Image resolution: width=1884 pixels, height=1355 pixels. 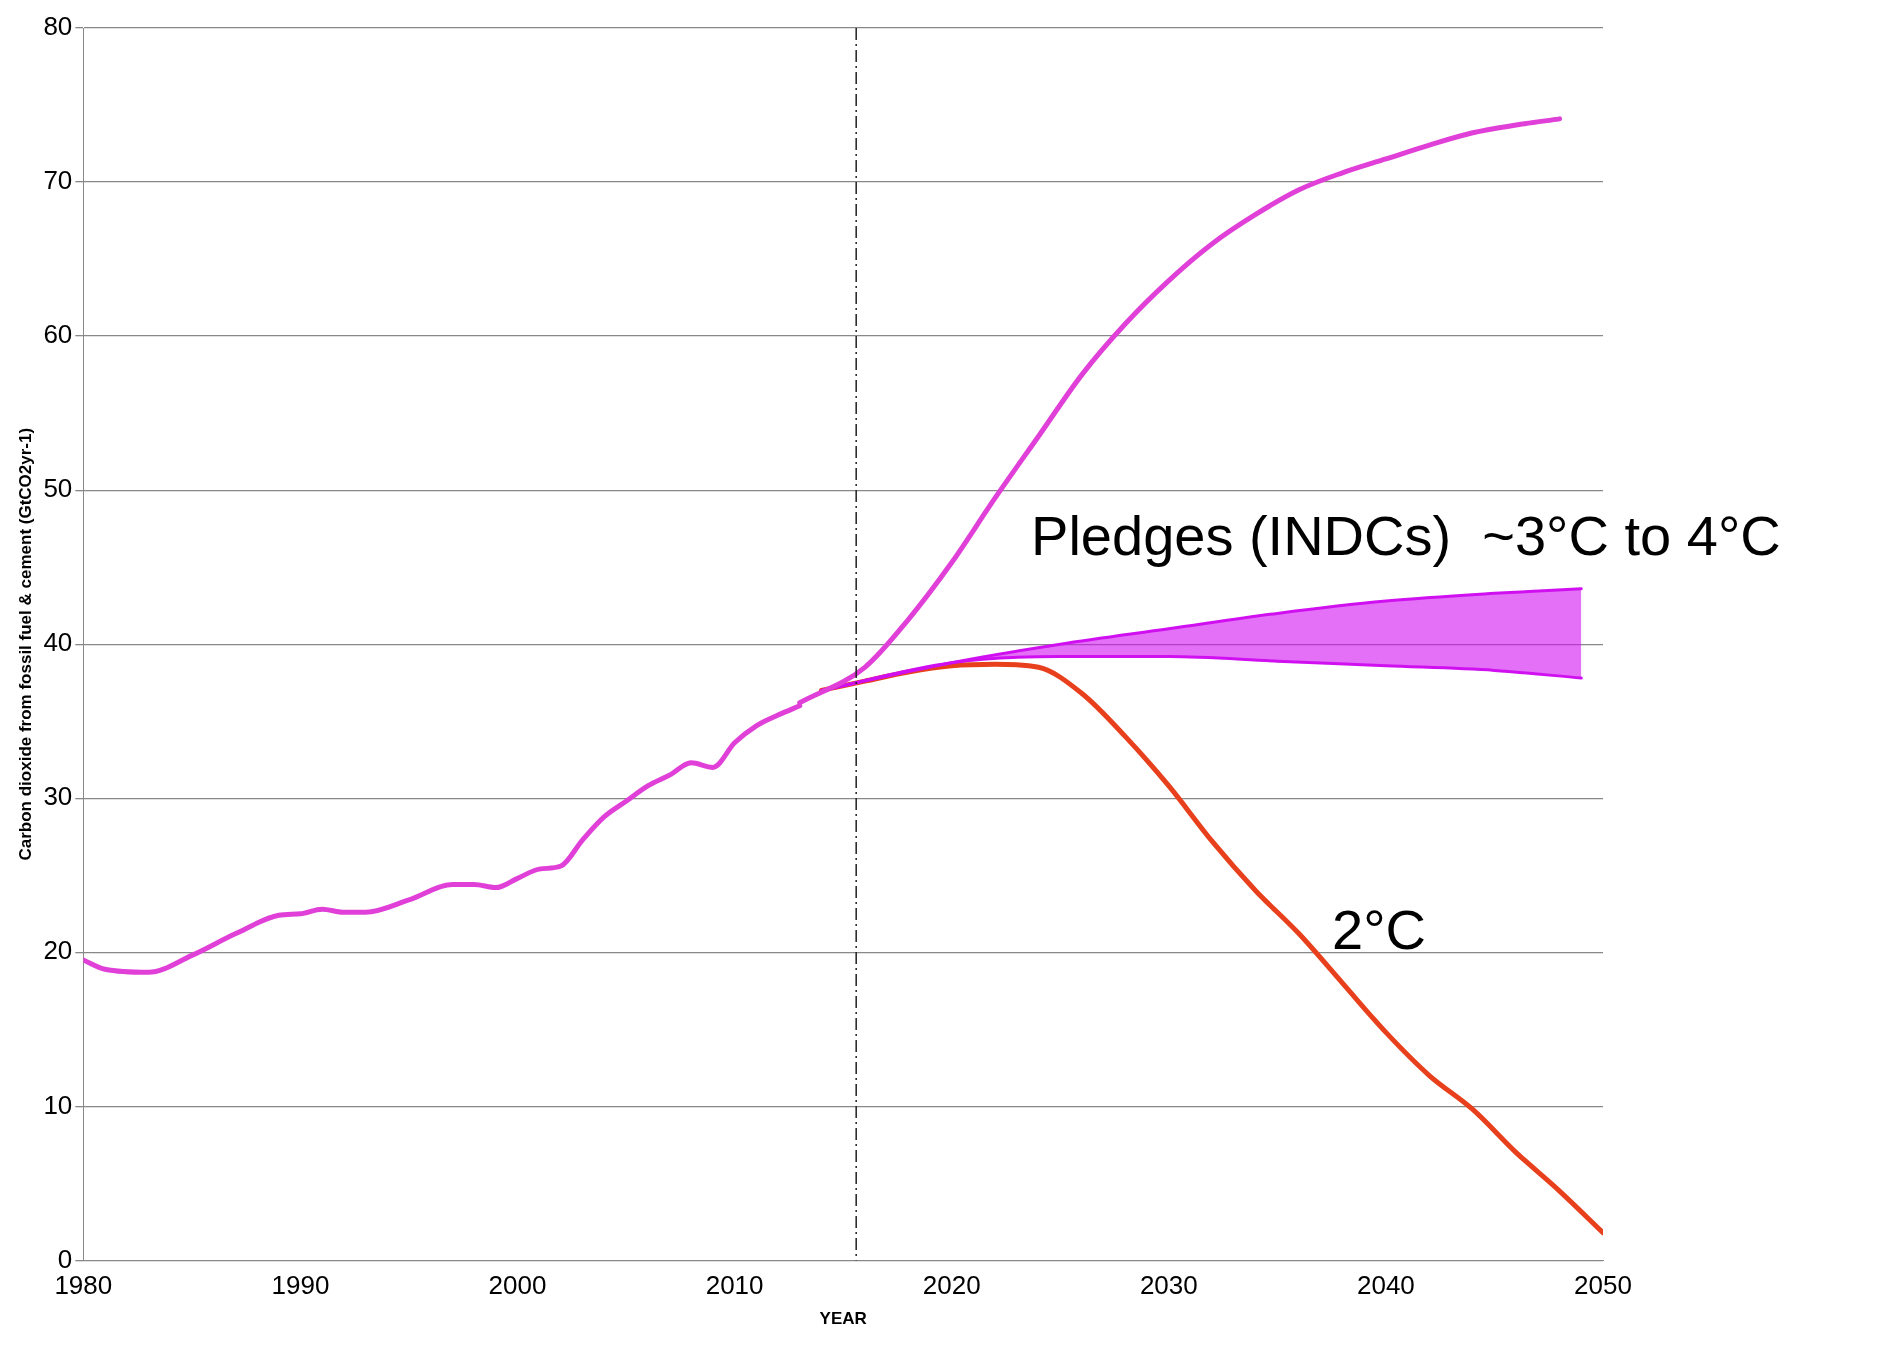 I want to click on y-tick-label: 40, so click(x=58, y=642).